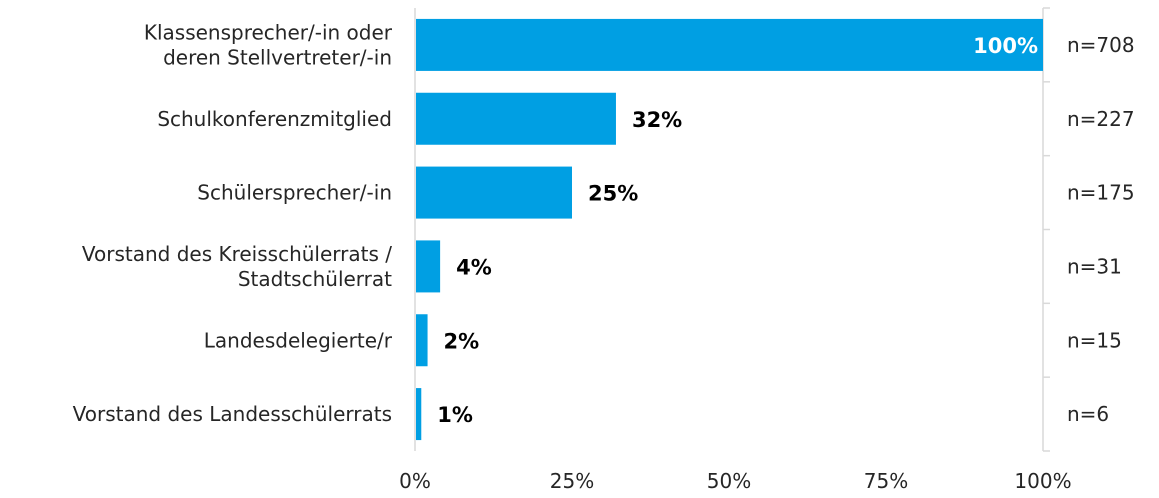  What do you see at coordinates (1101, 193) in the screenshot?
I see `n-label: n=175` at bounding box center [1101, 193].